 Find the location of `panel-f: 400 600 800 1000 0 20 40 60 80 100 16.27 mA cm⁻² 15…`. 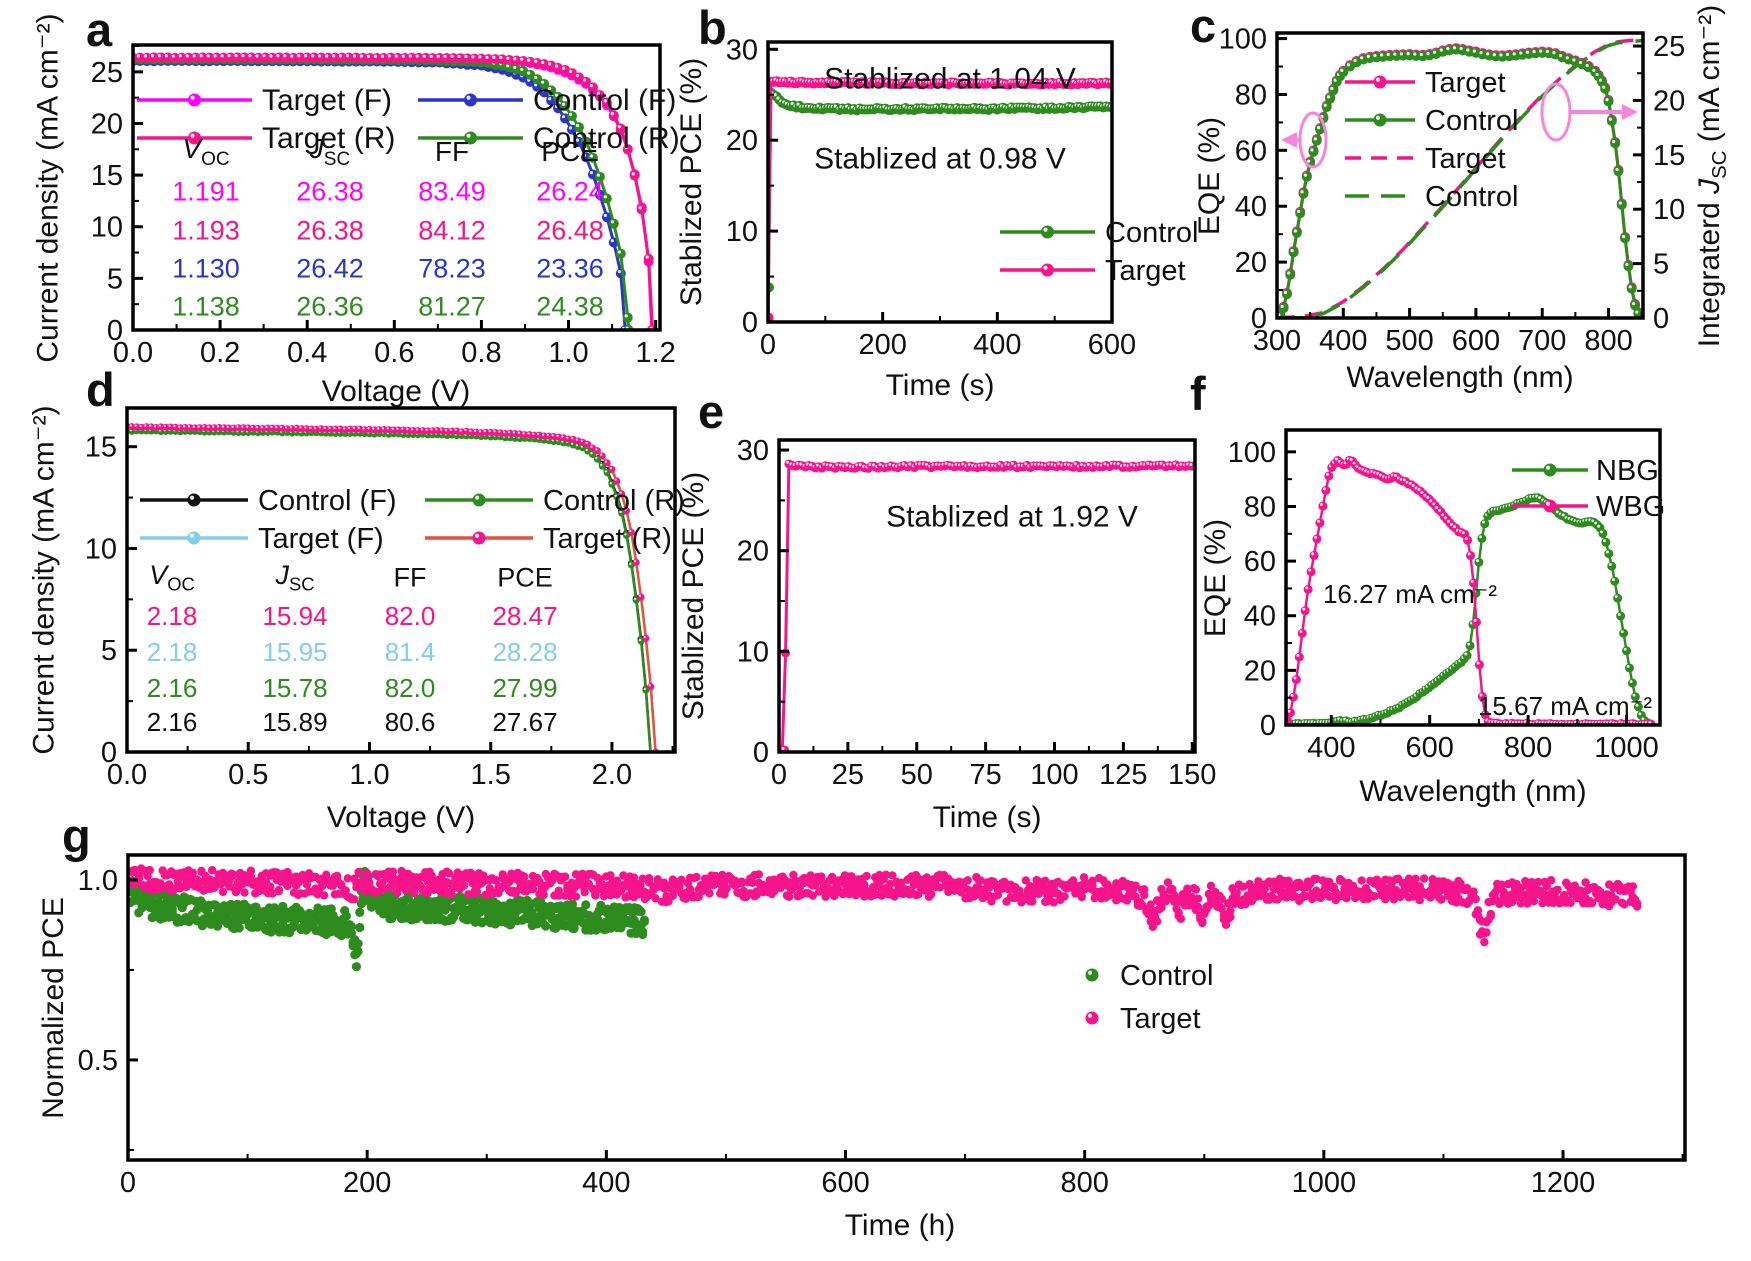

panel-f: 400 600 800 1000 0 20 40 60 80 100 16.27 mA cm⁻² 15… is located at coordinates (1446, 596).